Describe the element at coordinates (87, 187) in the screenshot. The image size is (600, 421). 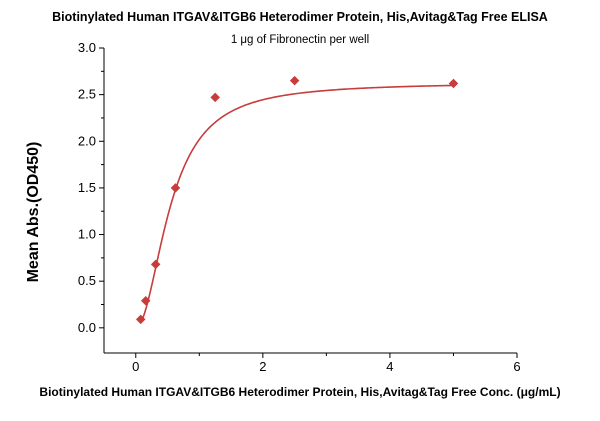
I see `y-tick-label: 1.5` at that location.